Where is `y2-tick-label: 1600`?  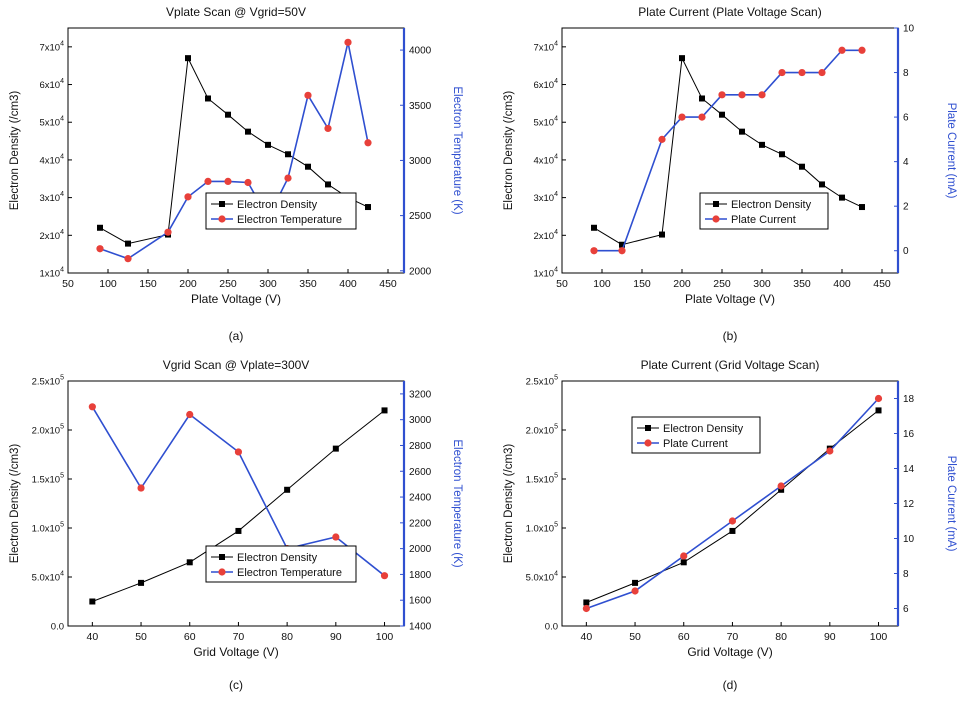 y2-tick-label: 1600 is located at coordinates (420, 601).